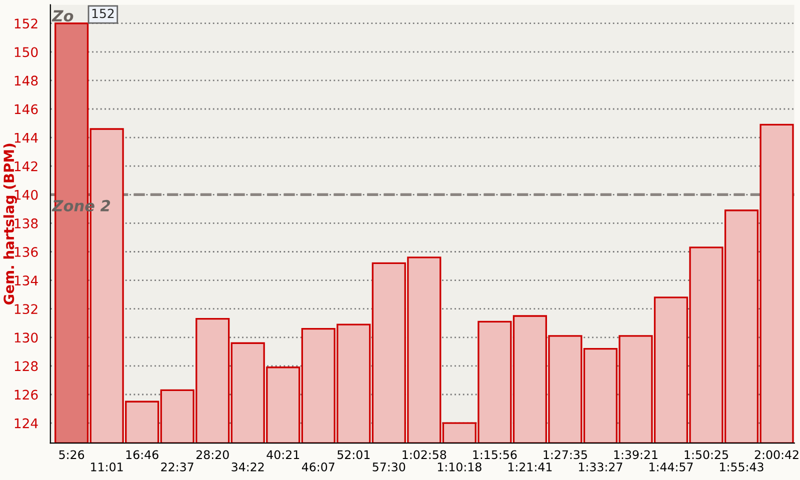 Image resolution: width=800 pixels, height=480 pixels. I want to click on x-tick-label: 5:26, so click(71, 455).